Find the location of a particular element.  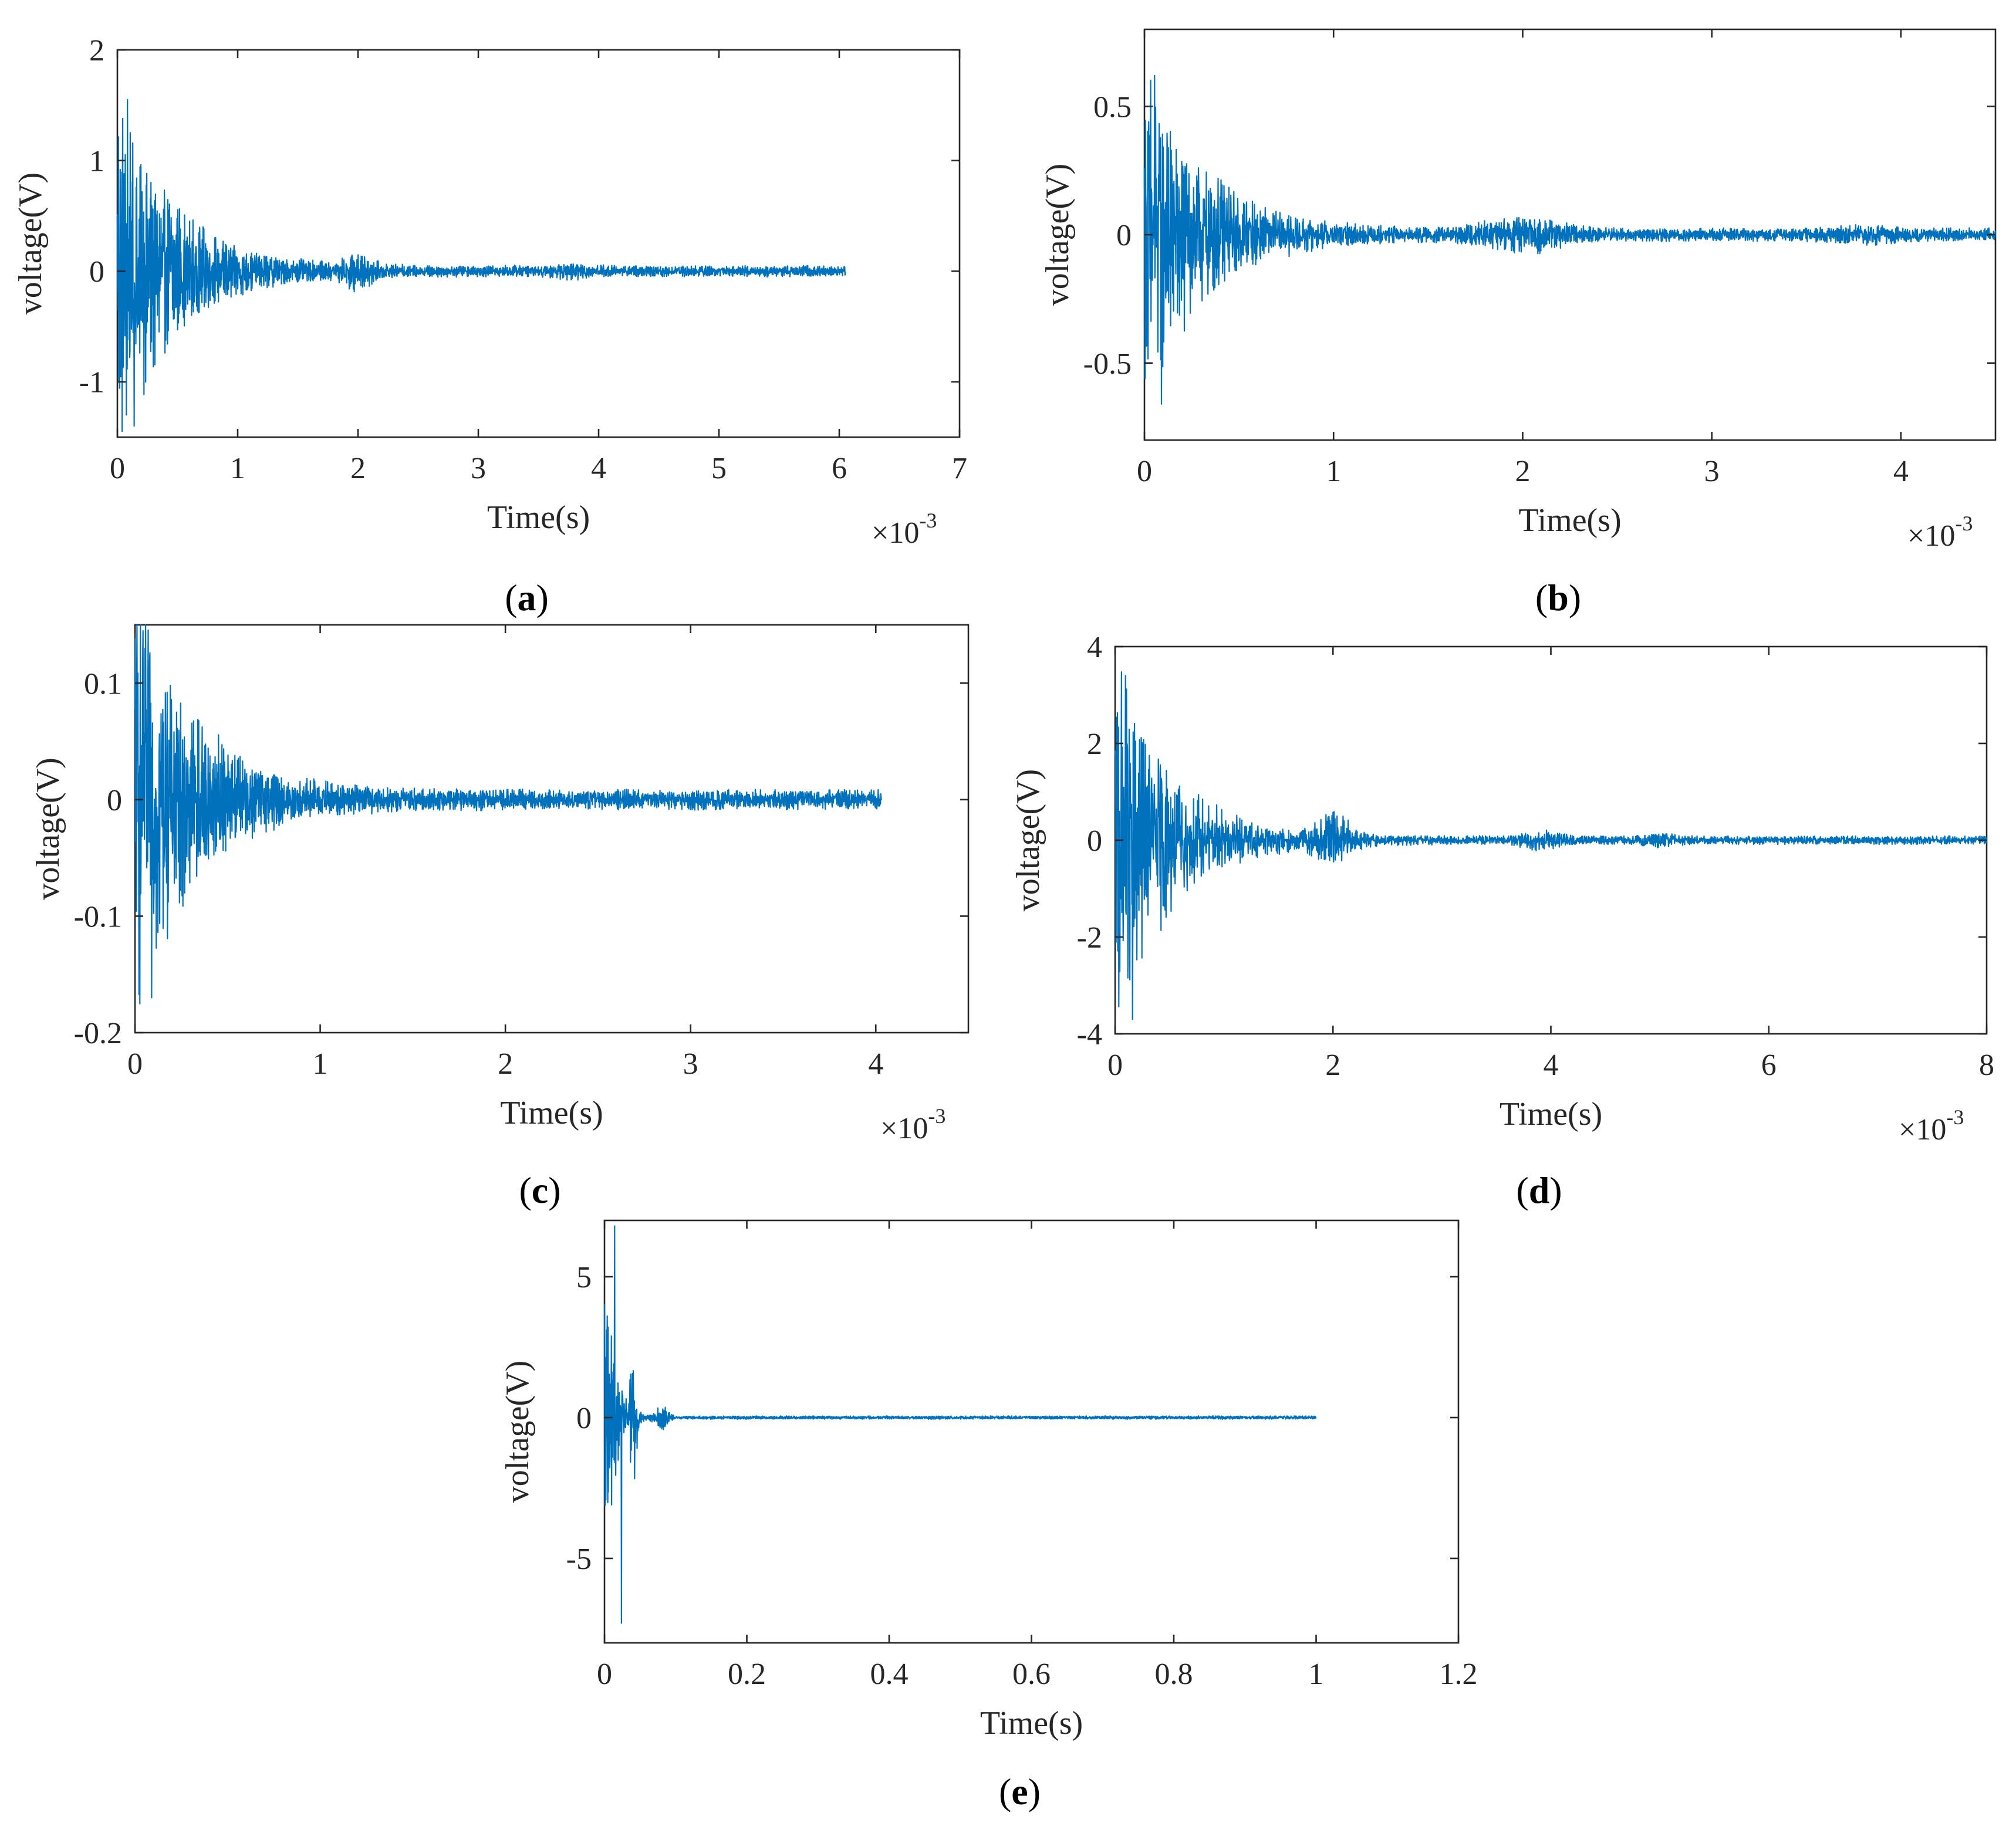

x-tick-label-d: 8 is located at coordinates (1986, 1065).